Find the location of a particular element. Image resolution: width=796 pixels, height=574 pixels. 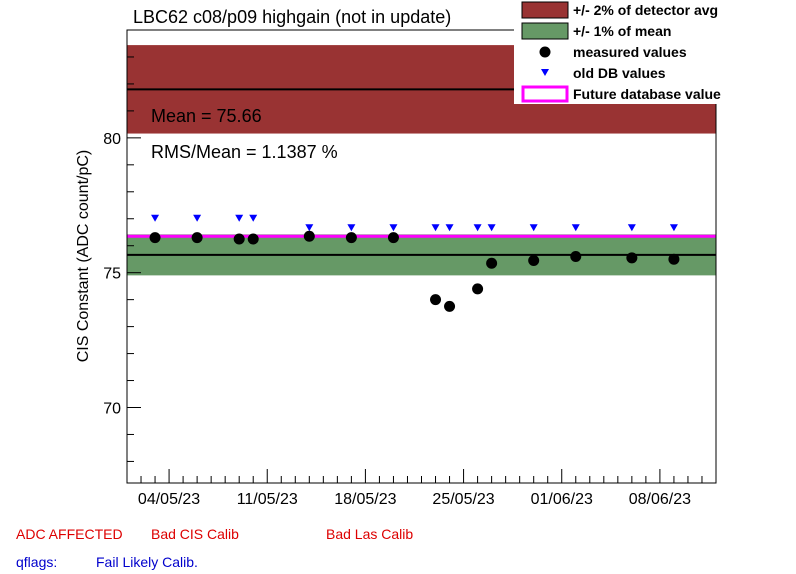

legend-label: Future database value is located at coordinates (647, 94).